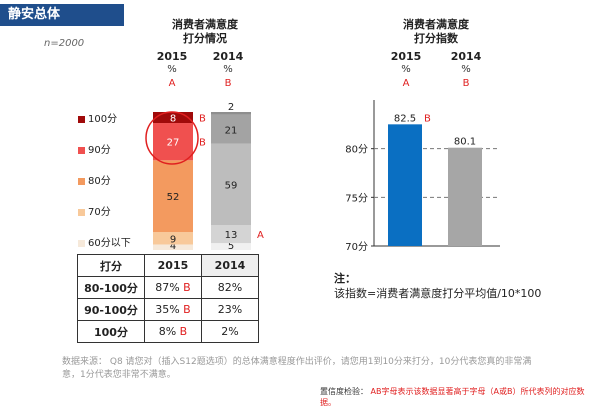 Image resolution: width=600 pixels, height=408 pixels. What do you see at coordinates (260, 235) in the screenshot?
I see `sig-mark: A` at bounding box center [260, 235].